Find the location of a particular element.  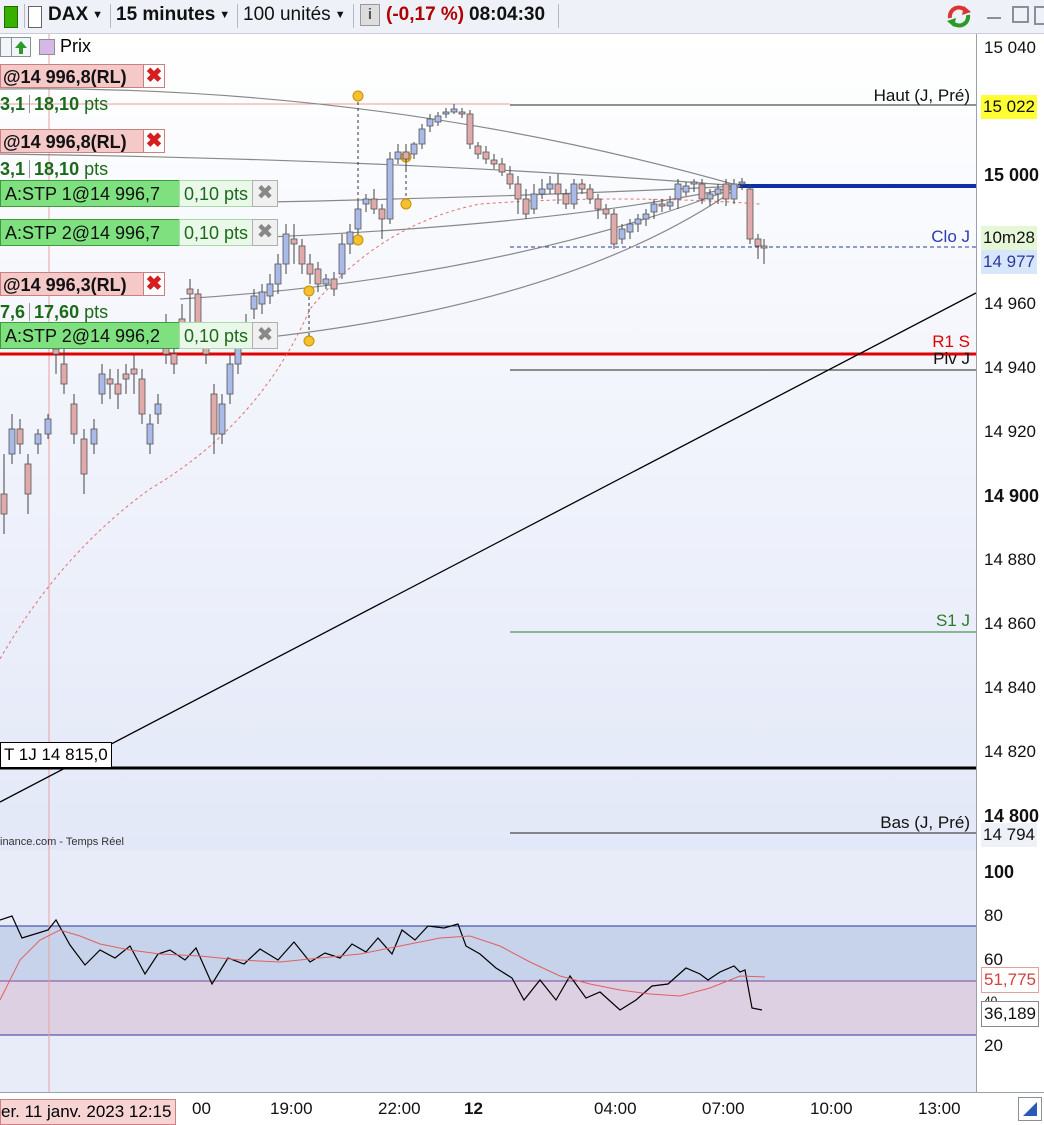

high-price-tag: 15 022 is located at coordinates (1009, 107).